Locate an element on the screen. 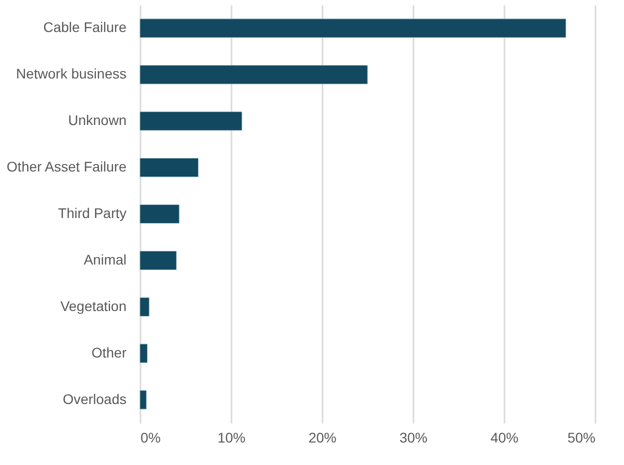 The height and width of the screenshot is (465, 624). y-tick-label: Vegetation is located at coordinates (93, 306).